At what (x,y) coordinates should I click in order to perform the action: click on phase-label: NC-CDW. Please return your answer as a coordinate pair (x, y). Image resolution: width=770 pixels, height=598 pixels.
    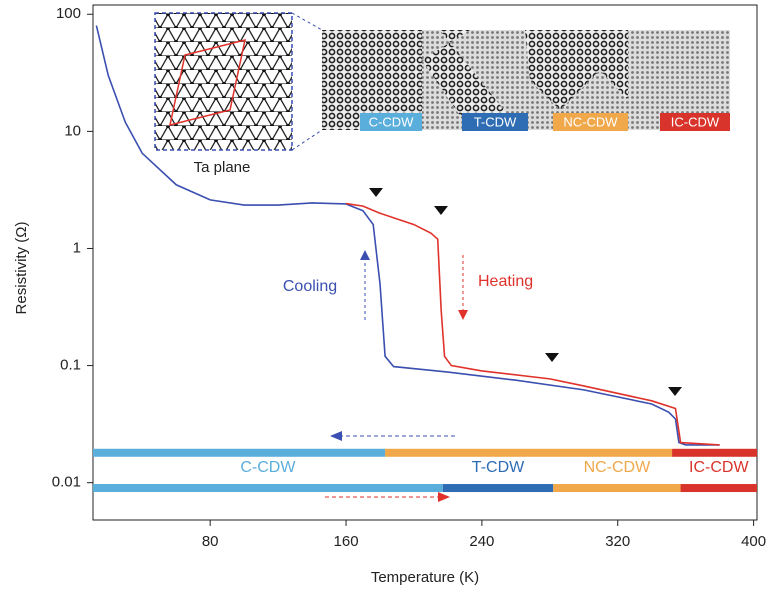
    Looking at the image, I should click on (618, 467).